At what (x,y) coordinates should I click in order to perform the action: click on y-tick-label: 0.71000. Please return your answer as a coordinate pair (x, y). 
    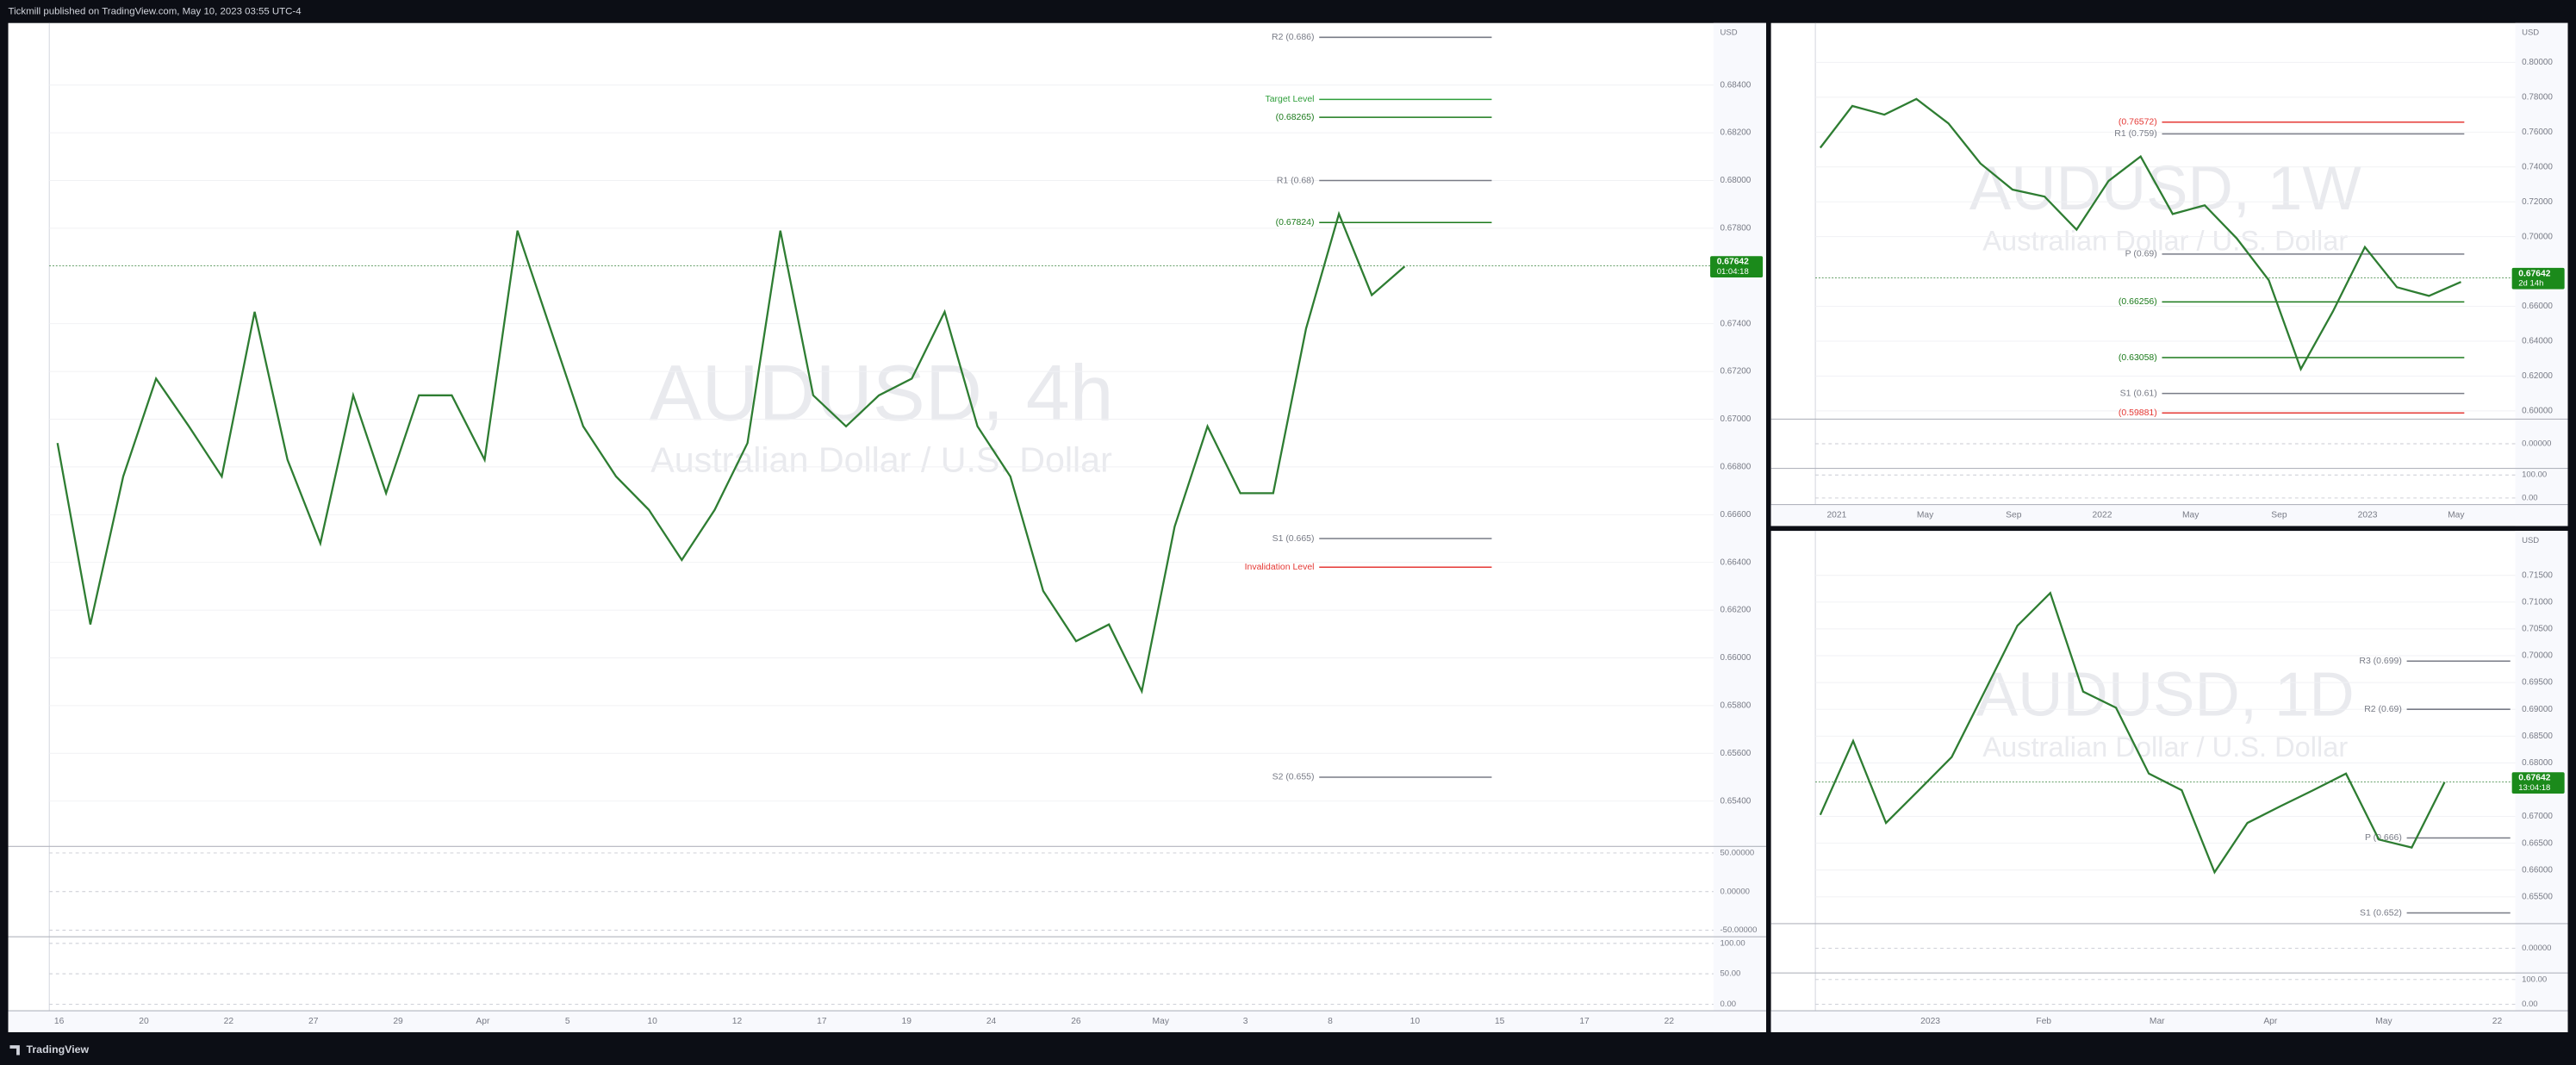
    Looking at the image, I should click on (2538, 602).